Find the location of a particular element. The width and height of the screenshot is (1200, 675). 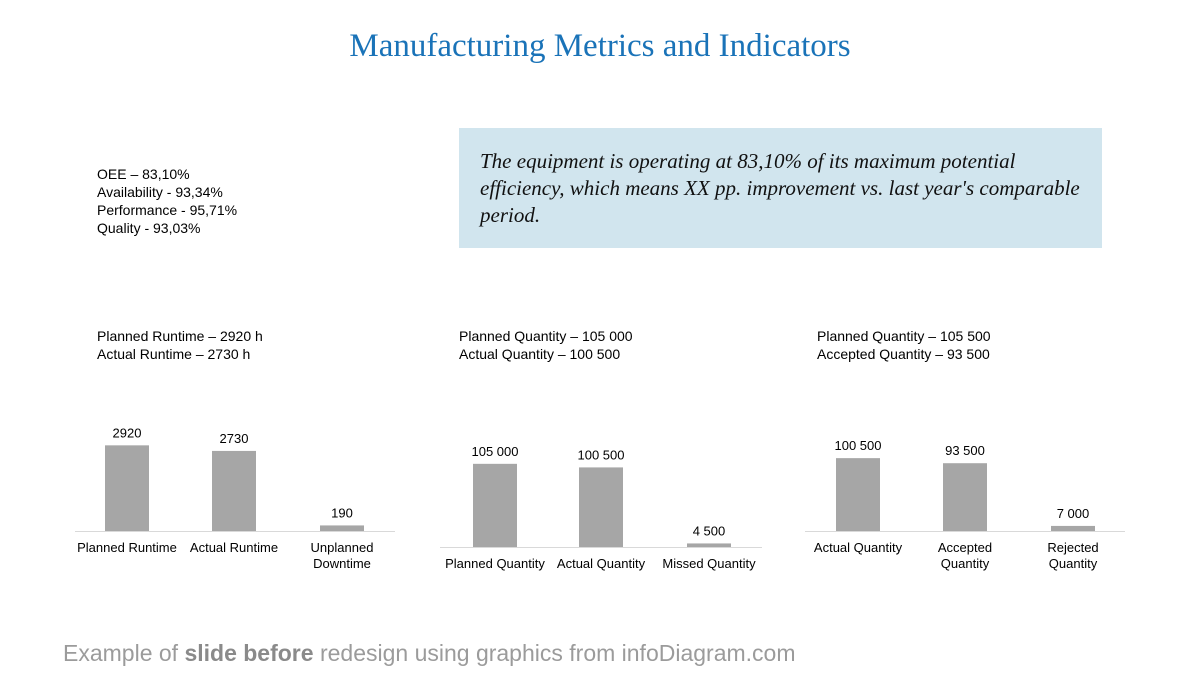

data-label-3: 190 is located at coordinates (342, 512).